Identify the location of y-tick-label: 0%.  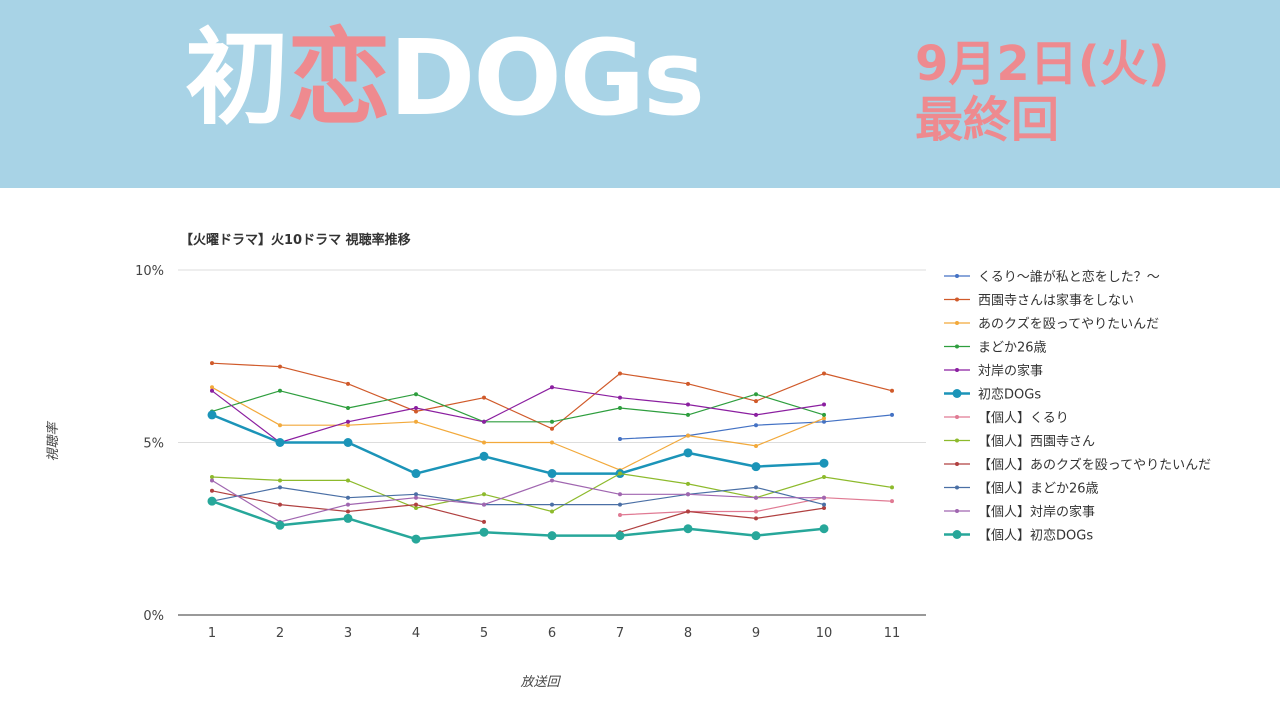
(153, 616).